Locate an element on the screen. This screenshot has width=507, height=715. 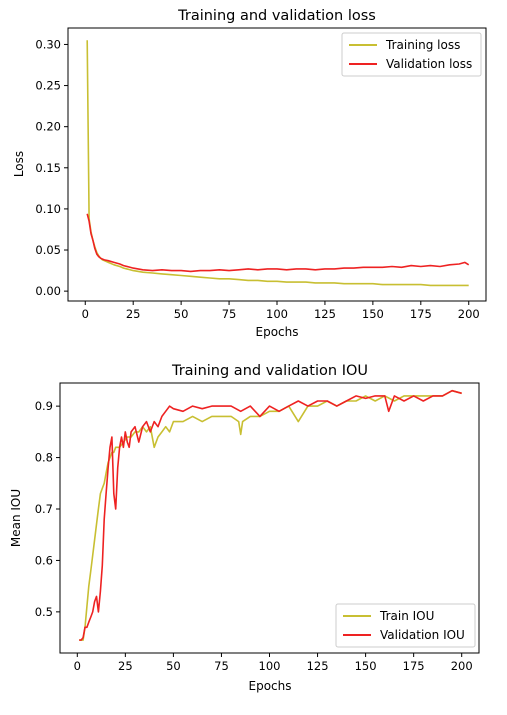
y-tick-label: 0.6 is located at coordinates (44, 560).